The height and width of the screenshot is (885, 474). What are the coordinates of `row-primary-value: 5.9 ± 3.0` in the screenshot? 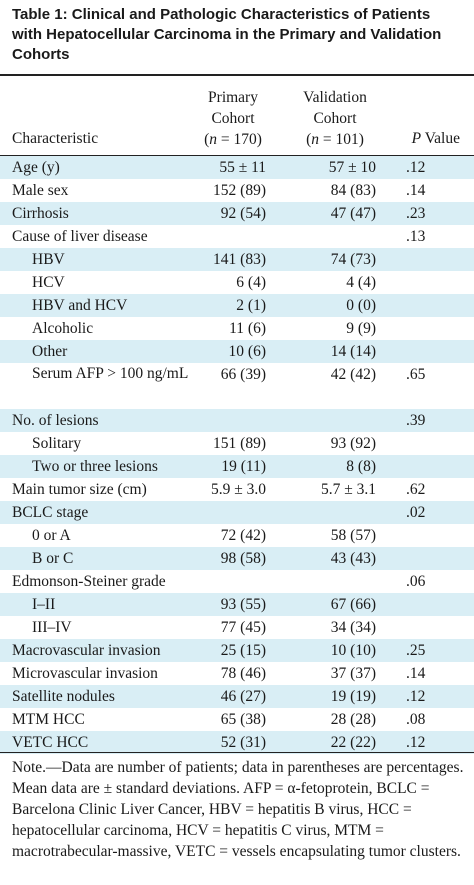 It's located at (238, 489).